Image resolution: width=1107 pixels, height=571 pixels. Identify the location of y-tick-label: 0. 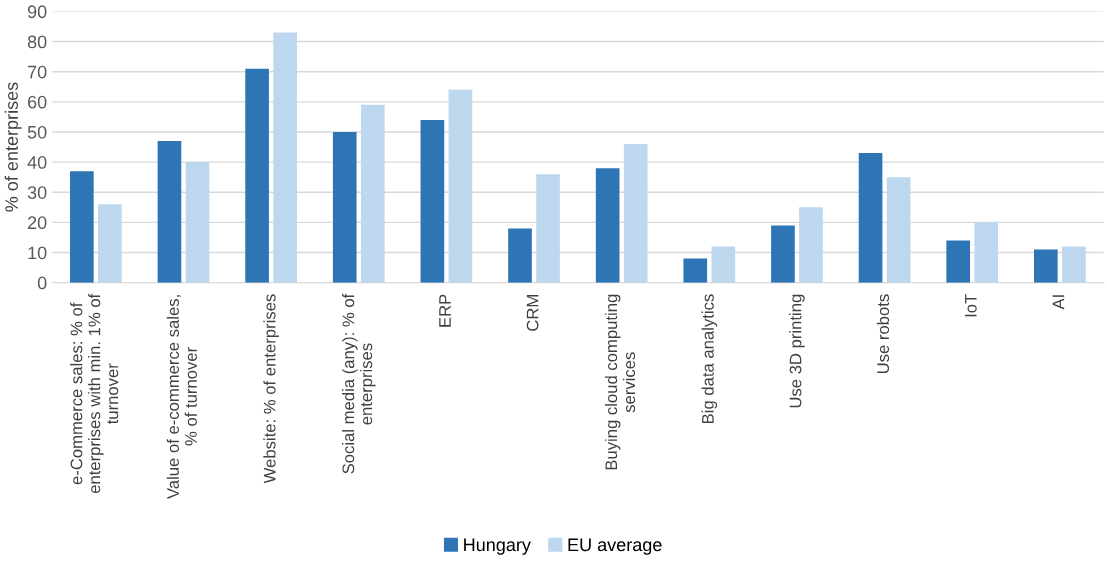
(42, 283).